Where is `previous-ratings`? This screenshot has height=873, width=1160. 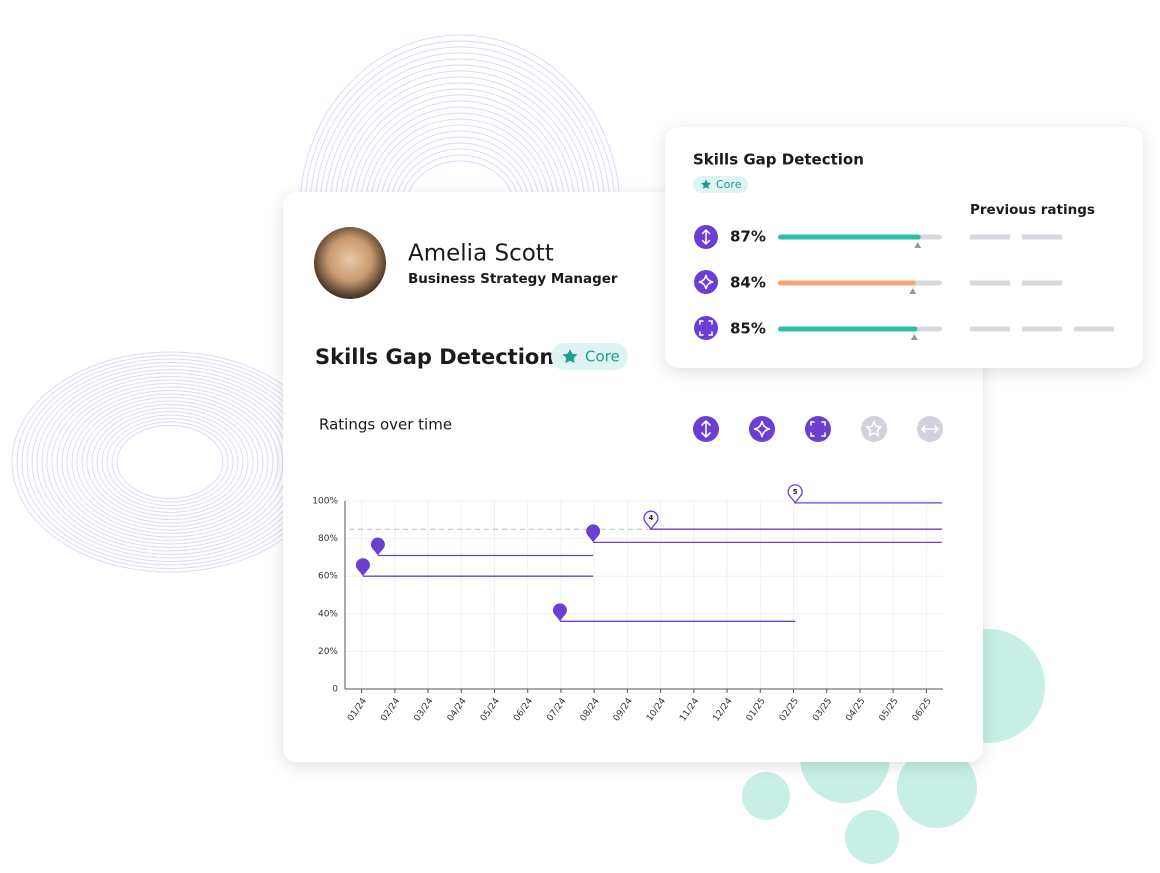
previous-ratings is located at coordinates (1042, 283).